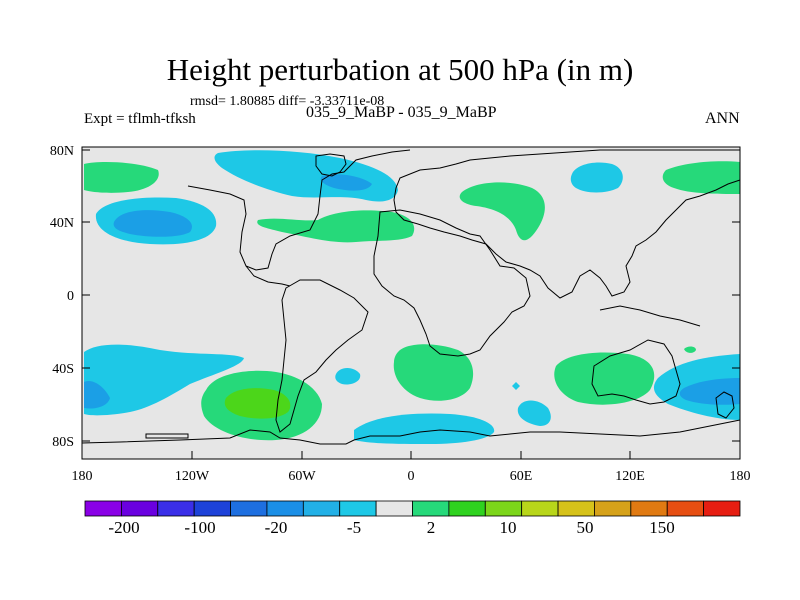 The height and width of the screenshot is (600, 800). Describe the element at coordinates (604, 378) in the screenshot. I see `positive-region-indian-ocean` at that location.